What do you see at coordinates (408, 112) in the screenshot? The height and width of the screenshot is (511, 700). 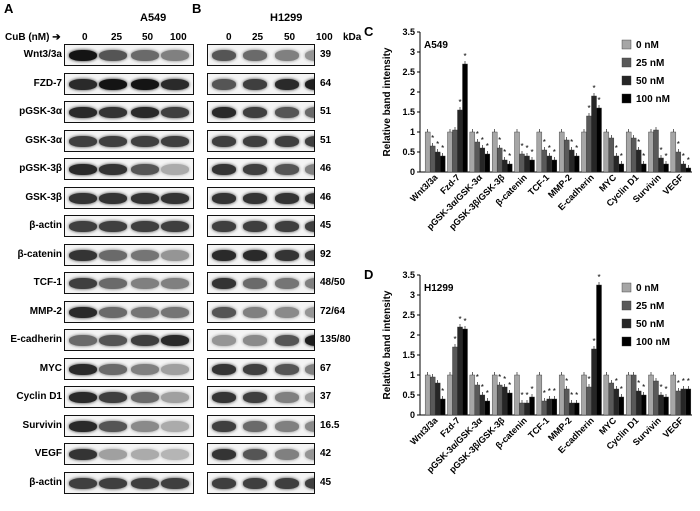 I see `y-tick-label: 1.5` at bounding box center [408, 112].